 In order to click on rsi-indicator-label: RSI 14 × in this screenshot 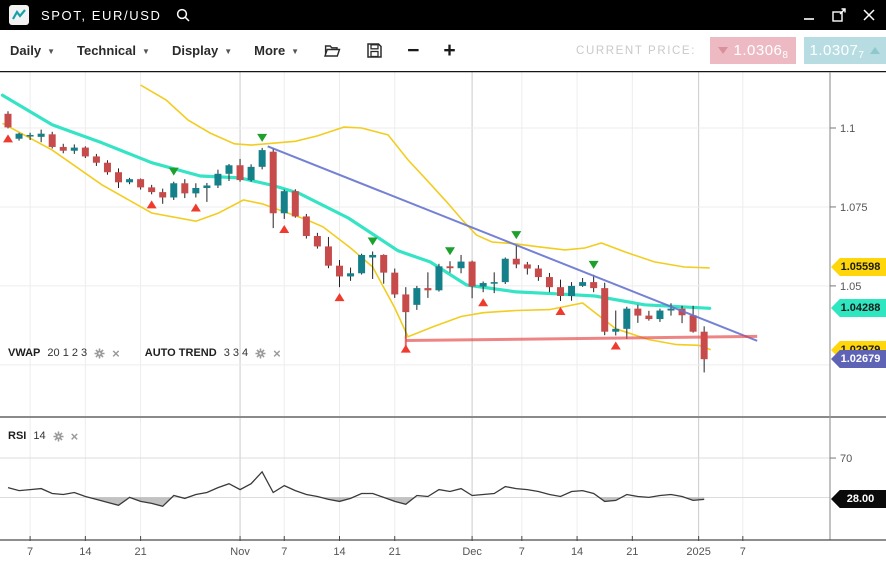, I will do `click(43, 436)`.